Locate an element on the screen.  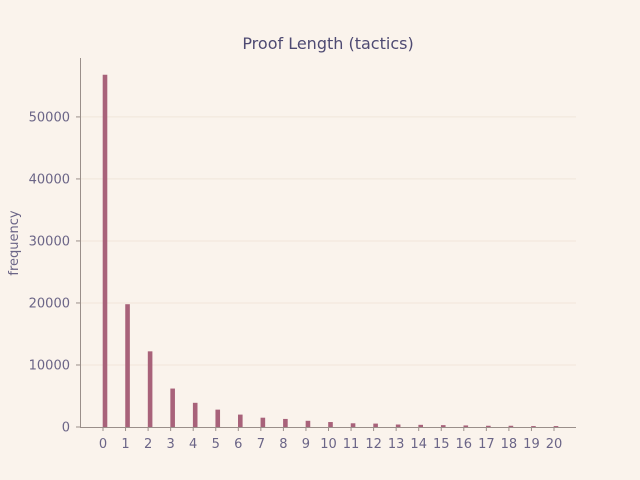
x-tick-label: 14 is located at coordinates (418, 444).